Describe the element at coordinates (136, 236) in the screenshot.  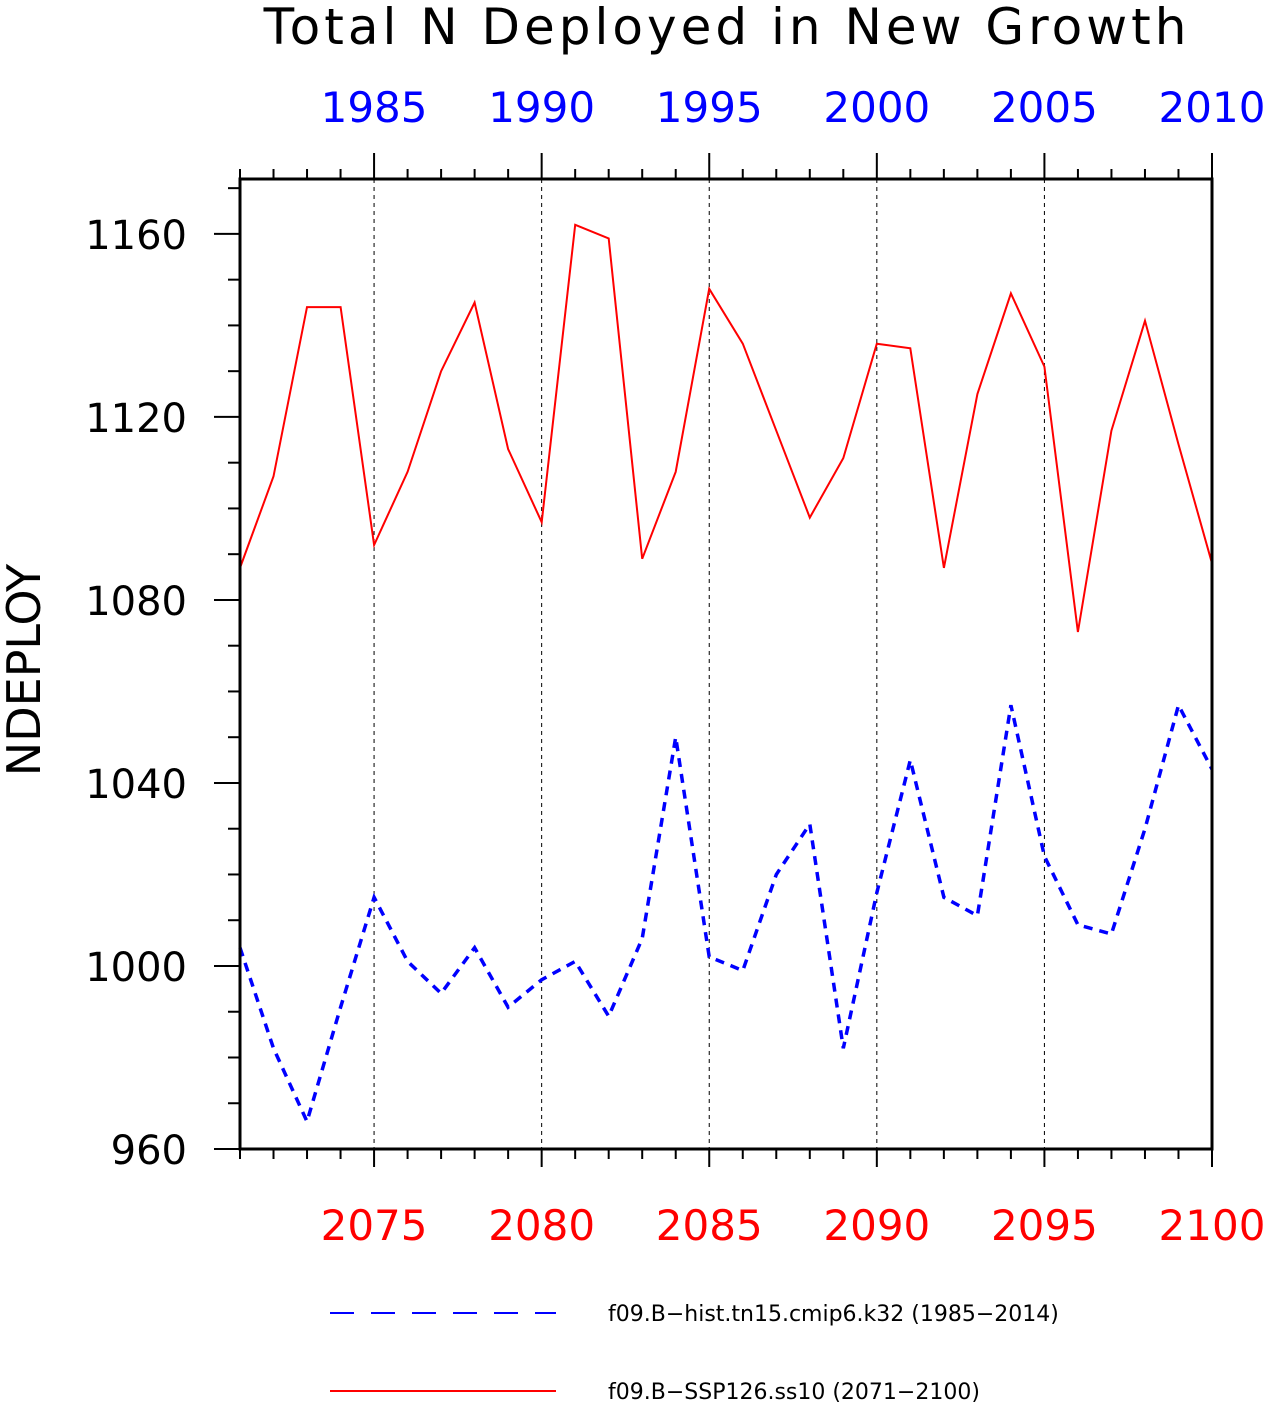
I see `y-tick-label: 1160` at that location.